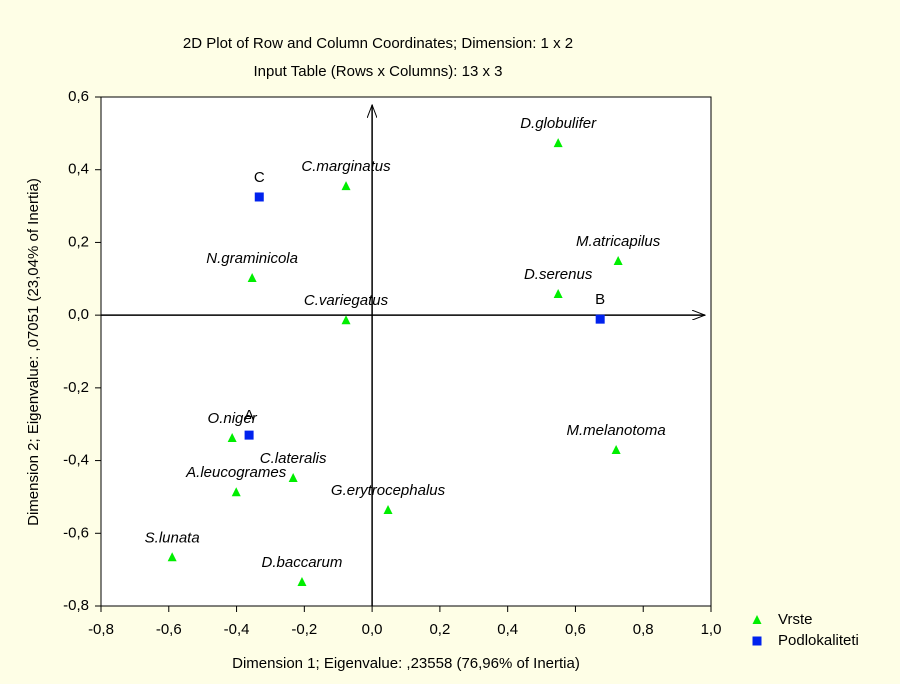  Describe the element at coordinates (101, 629) in the screenshot. I see `x-tick-label: -0,8` at that location.